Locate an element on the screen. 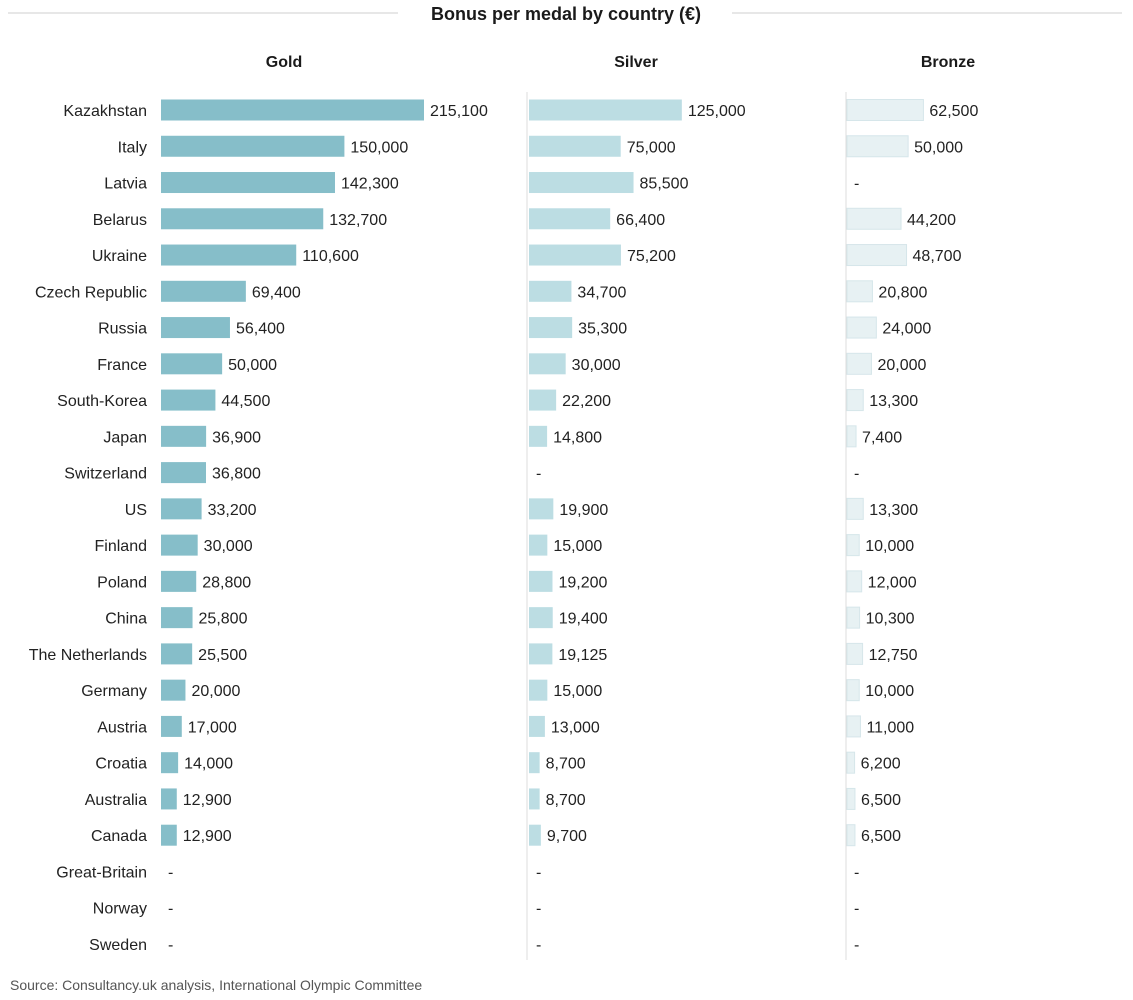  bar-silver-ukraine is located at coordinates (575, 255).